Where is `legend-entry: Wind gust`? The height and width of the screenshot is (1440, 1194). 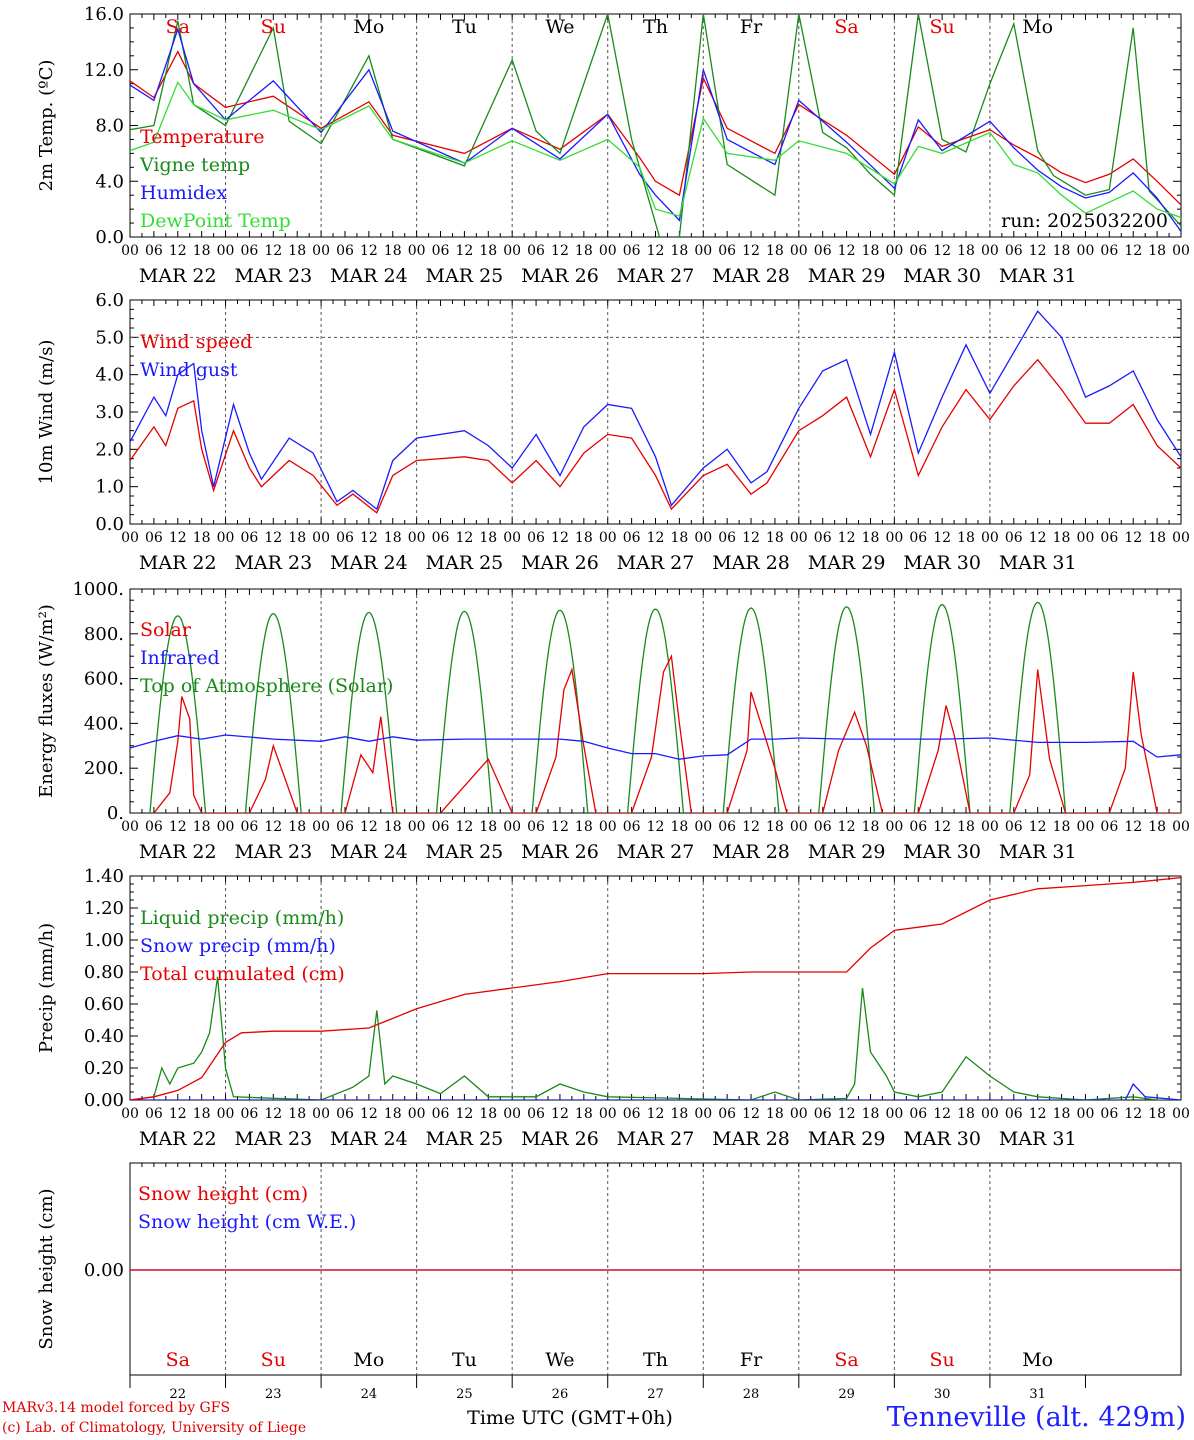
legend-entry: Wind gust is located at coordinates (189, 370).